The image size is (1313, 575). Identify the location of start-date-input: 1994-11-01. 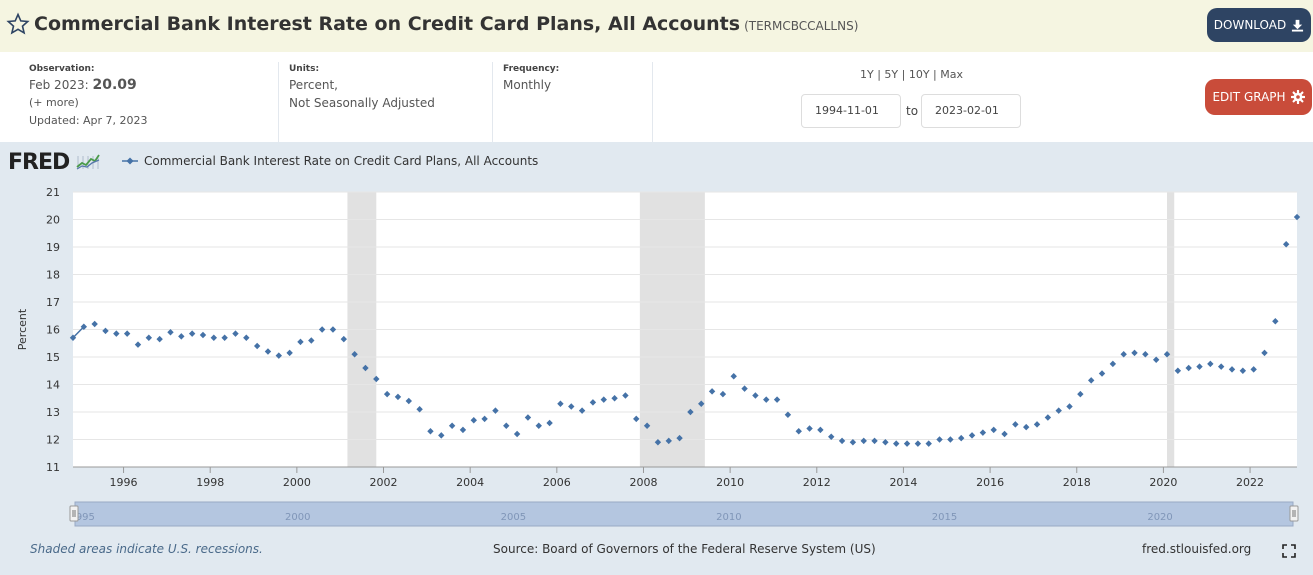
(851, 111).